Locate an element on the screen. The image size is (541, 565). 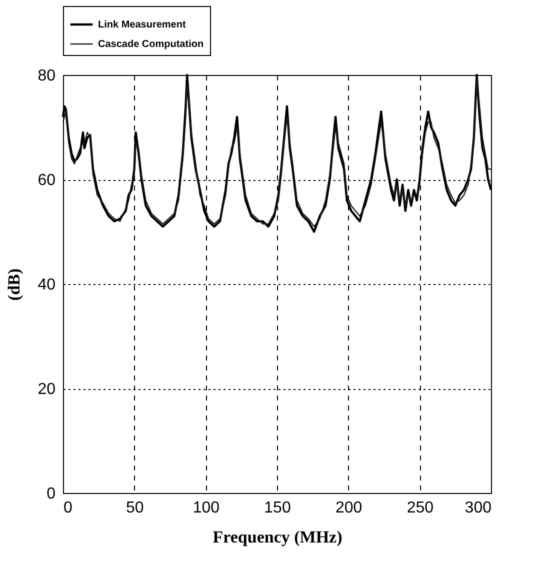
x-tick-label: 100 is located at coordinates (206, 508).